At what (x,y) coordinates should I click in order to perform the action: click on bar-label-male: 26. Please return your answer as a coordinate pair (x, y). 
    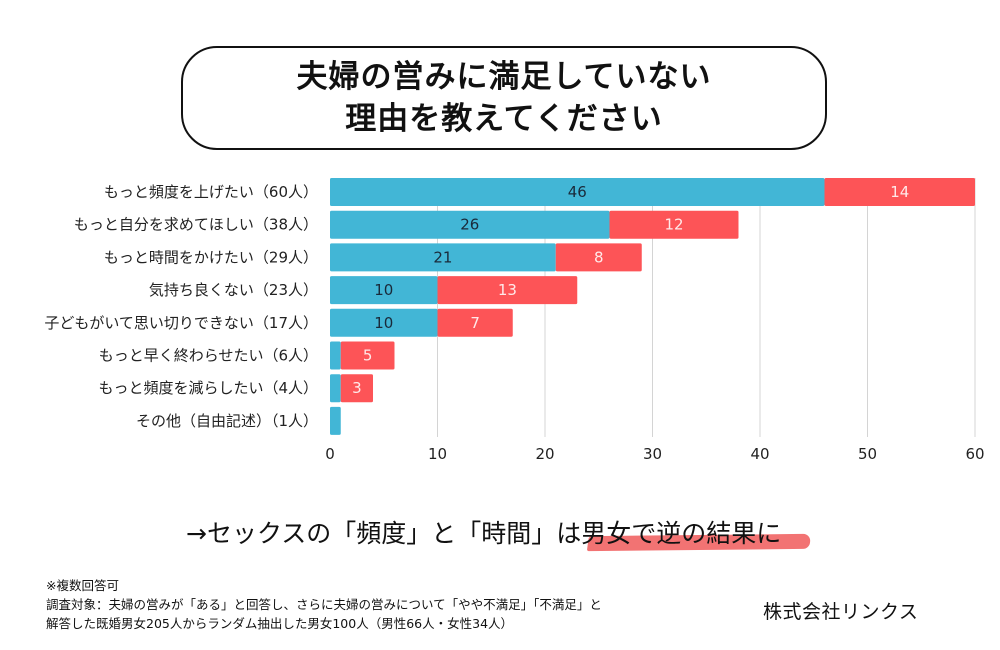
    Looking at the image, I should click on (469, 225).